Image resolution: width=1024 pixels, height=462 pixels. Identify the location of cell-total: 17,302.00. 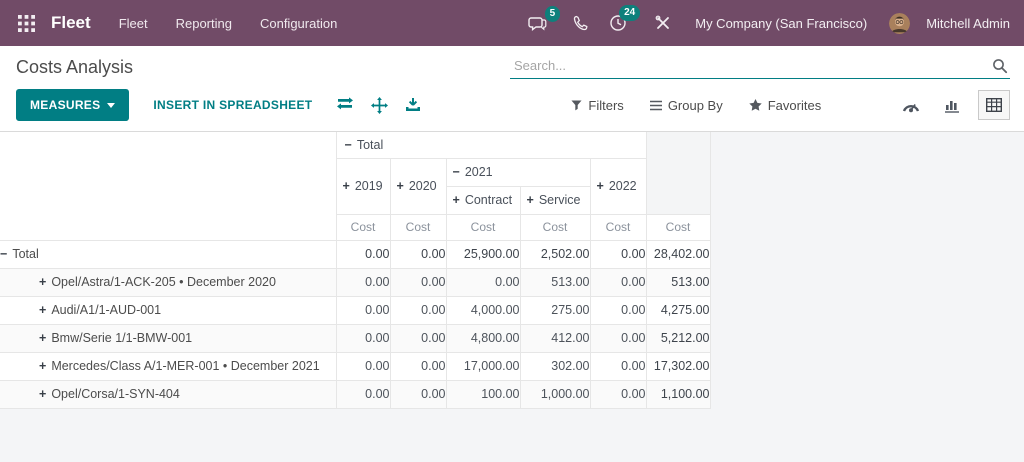
(678, 366).